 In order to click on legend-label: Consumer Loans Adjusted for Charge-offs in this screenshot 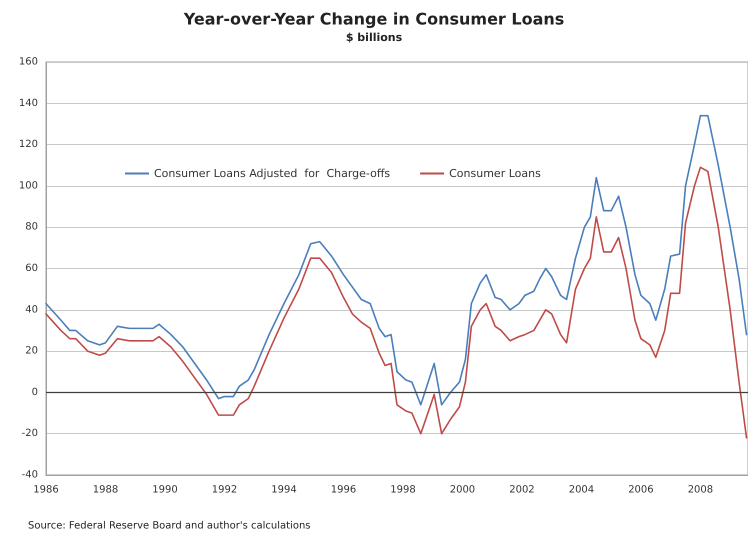, I will do `click(272, 173)`.